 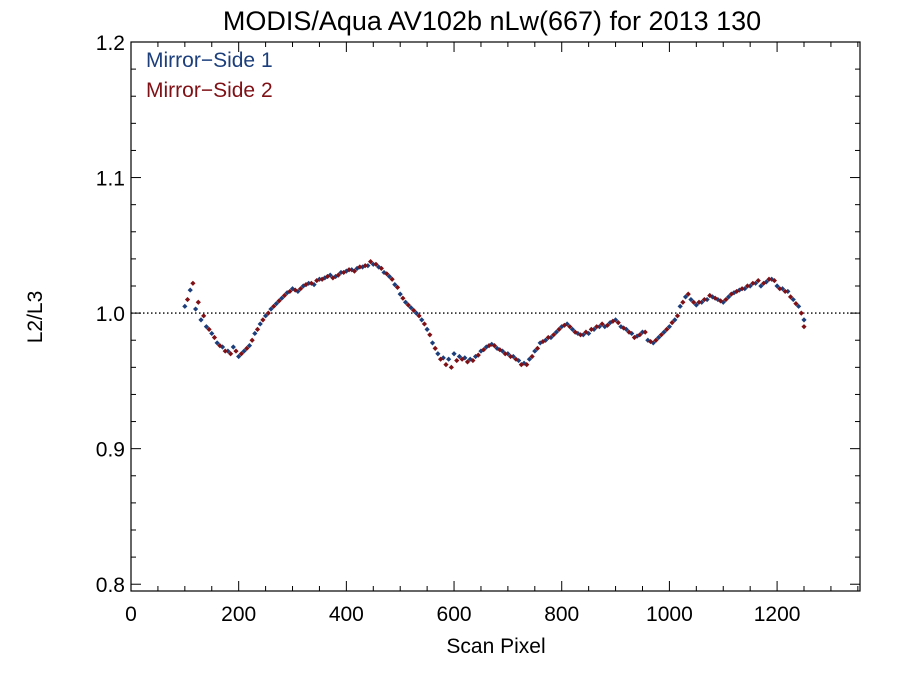 I want to click on x-tick-label: 600, so click(x=454, y=614).